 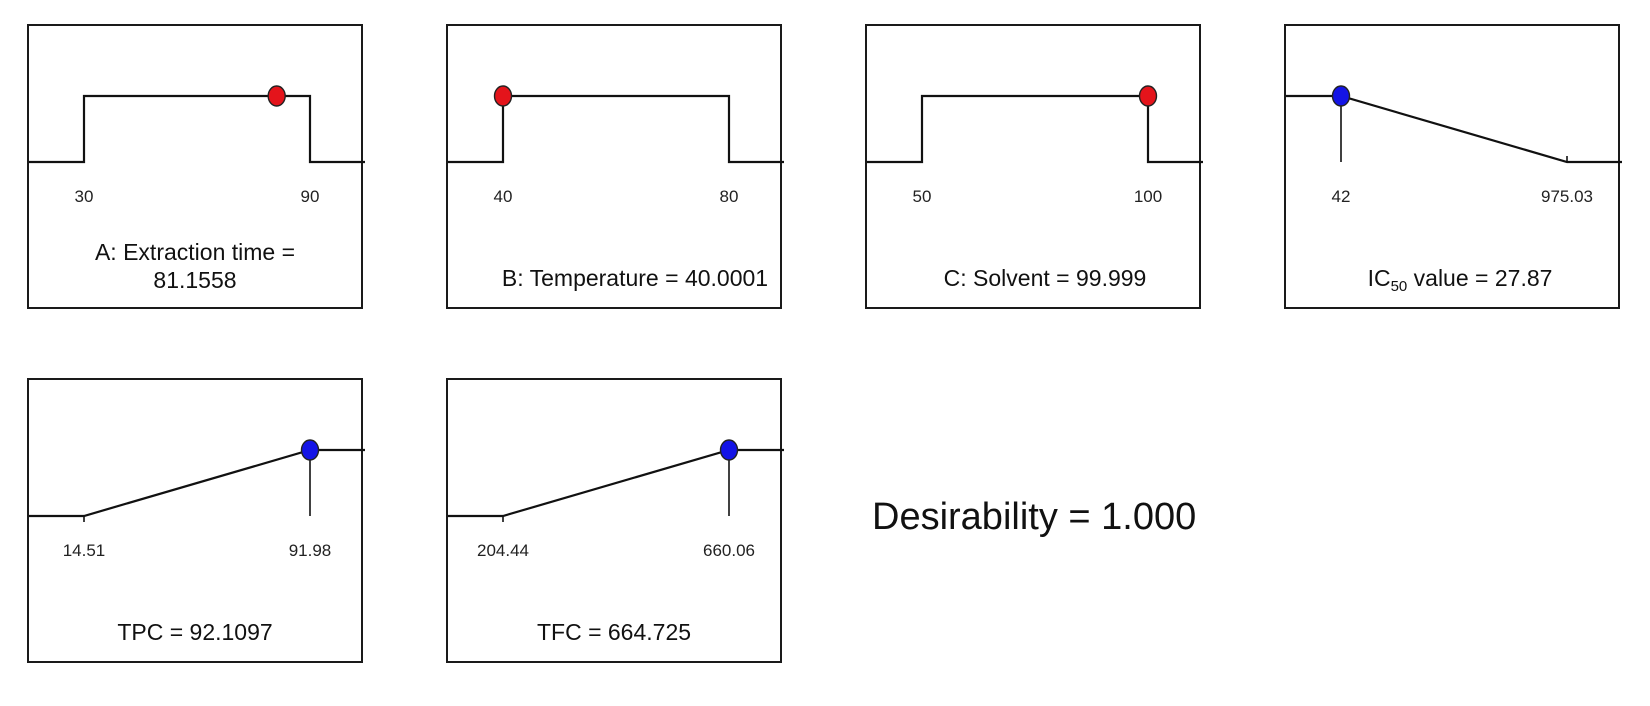 What do you see at coordinates (729, 550) in the screenshot?
I see `high-limit-label: 660.06` at bounding box center [729, 550].